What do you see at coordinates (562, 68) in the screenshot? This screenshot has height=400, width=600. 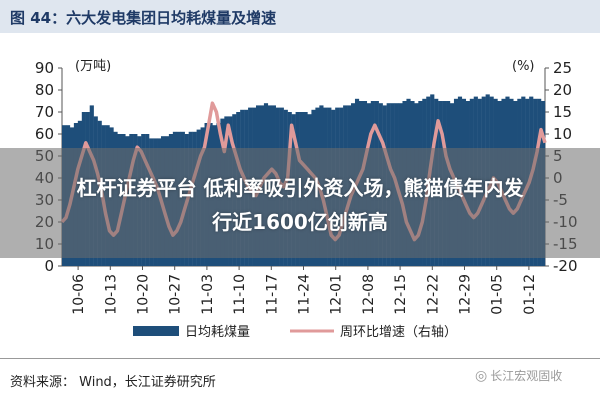 I see `right-axis-tick-label: 25` at bounding box center [562, 68].